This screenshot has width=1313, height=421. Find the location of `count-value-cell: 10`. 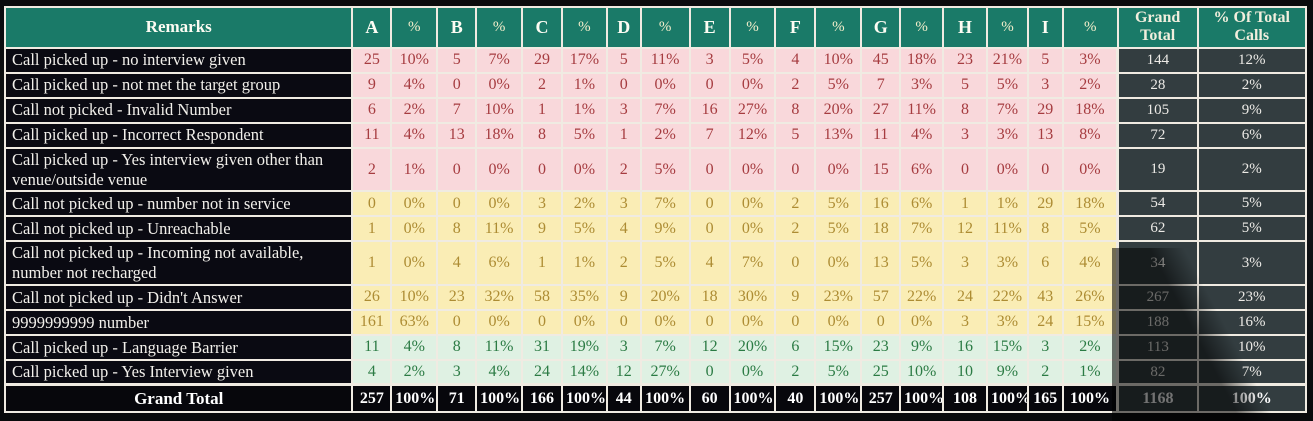

count-value-cell: 10 is located at coordinates (965, 372).